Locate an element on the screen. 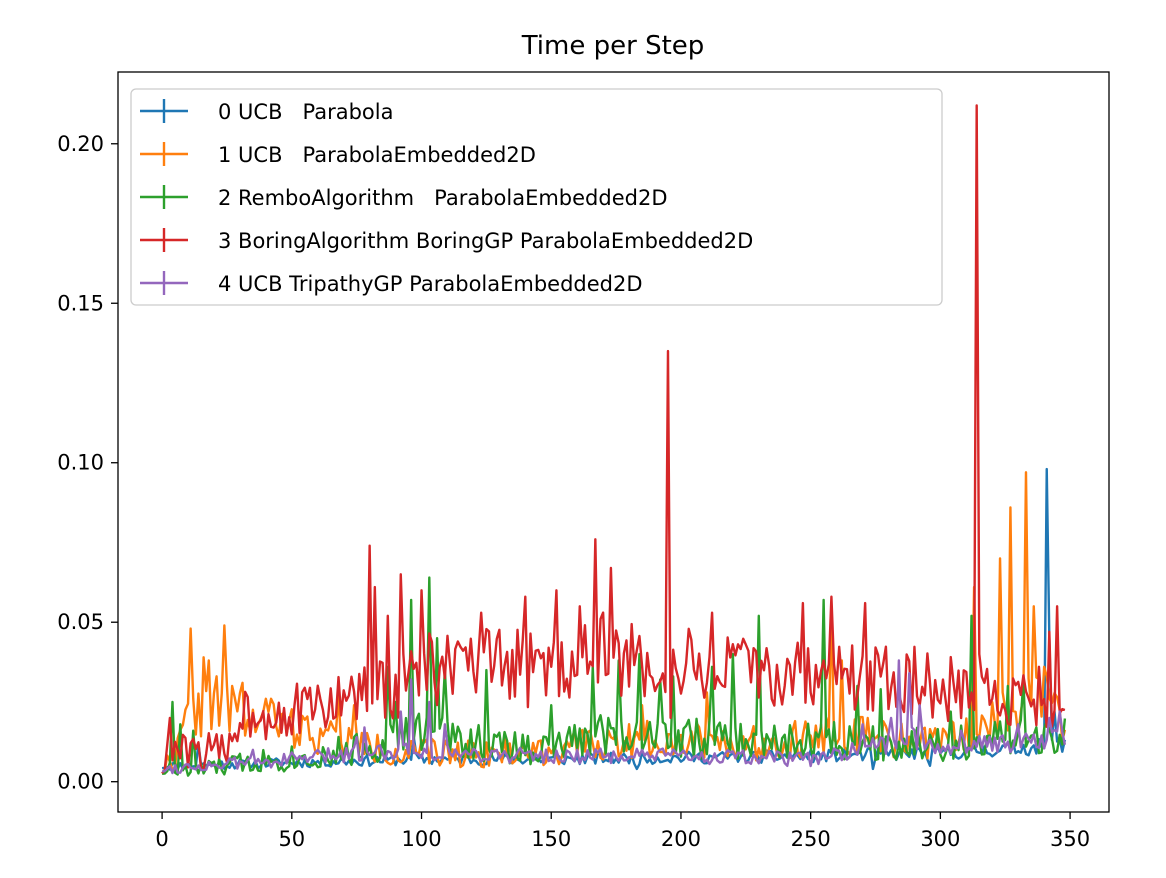 This screenshot has height=878, width=1166. legend-label: 0 UCB Parabola is located at coordinates (305, 112).